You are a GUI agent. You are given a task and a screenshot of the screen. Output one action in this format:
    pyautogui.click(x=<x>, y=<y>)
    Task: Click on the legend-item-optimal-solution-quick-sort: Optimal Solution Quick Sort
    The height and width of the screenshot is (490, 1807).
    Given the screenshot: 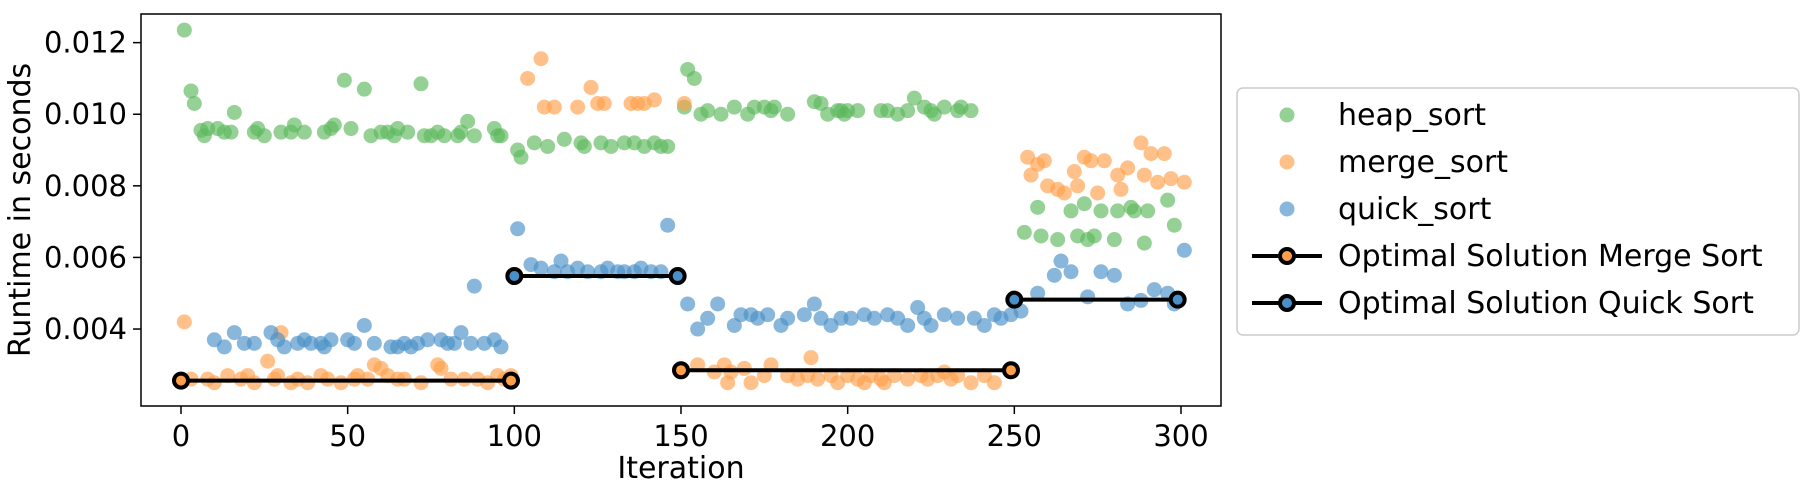 What is the action you would take?
    pyautogui.click(x=1503, y=303)
    